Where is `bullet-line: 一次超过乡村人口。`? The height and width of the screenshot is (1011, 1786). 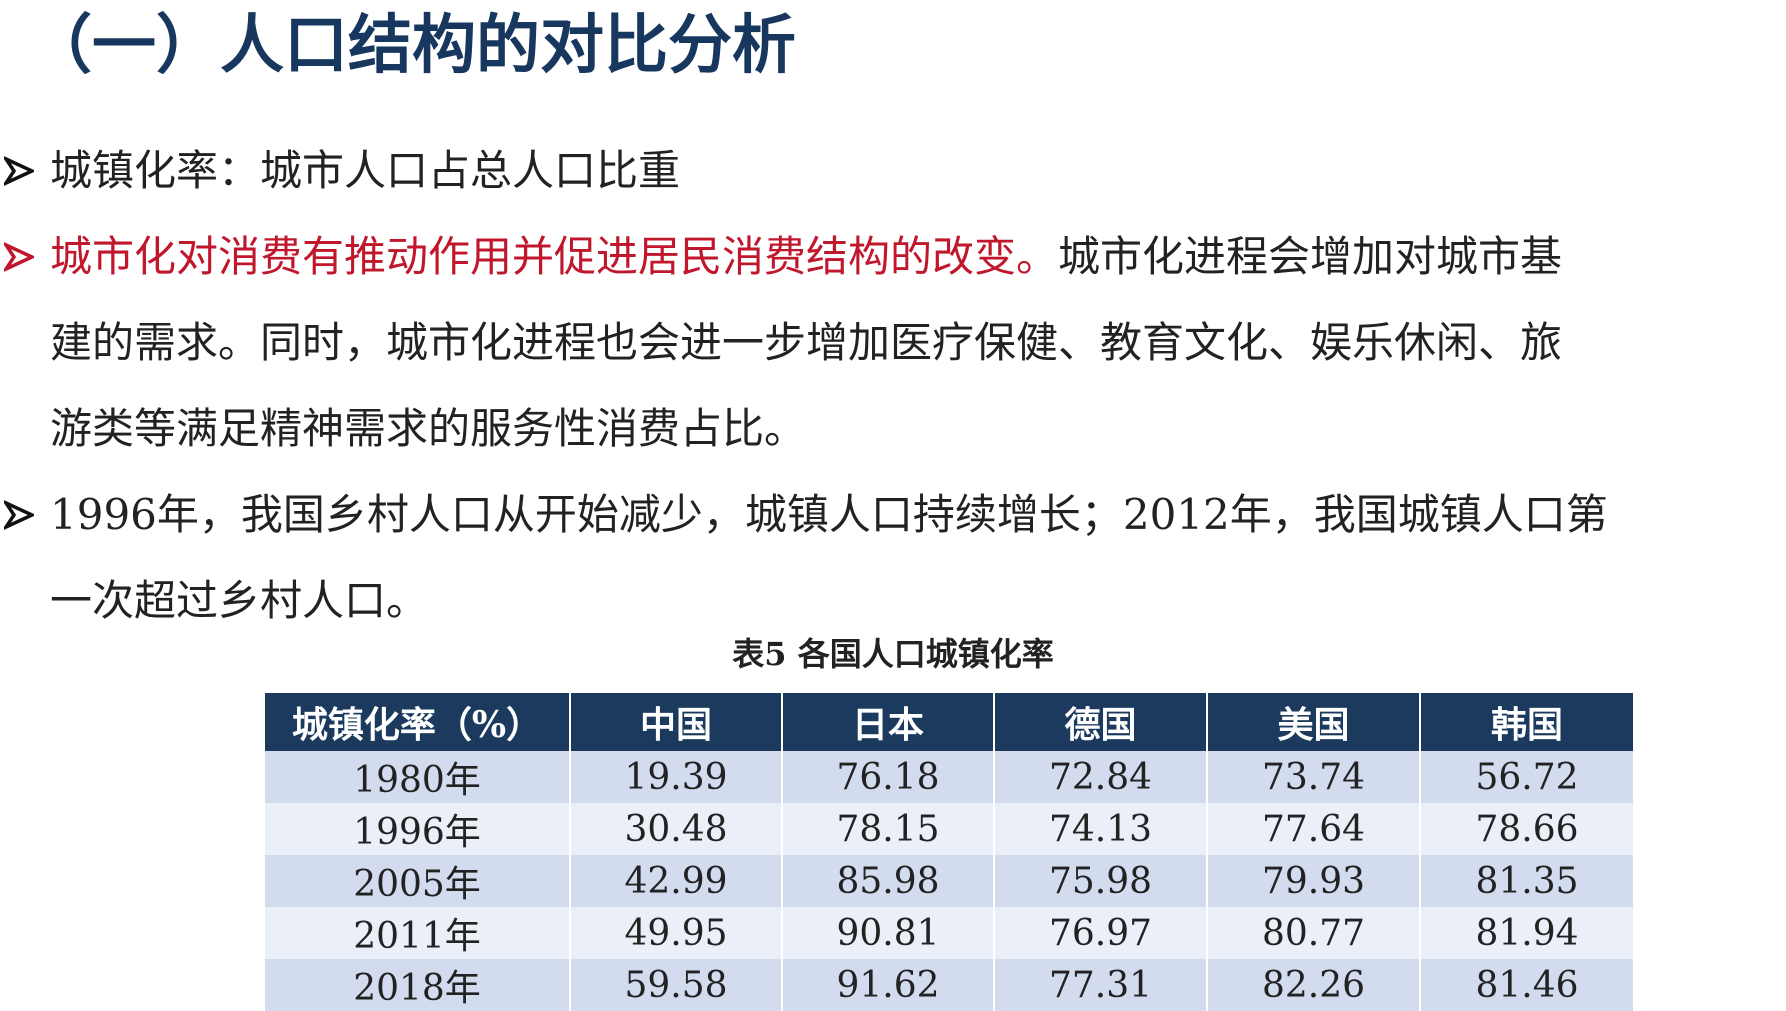
bullet-line: 一次超过乡村人口。 is located at coordinates (893, 601).